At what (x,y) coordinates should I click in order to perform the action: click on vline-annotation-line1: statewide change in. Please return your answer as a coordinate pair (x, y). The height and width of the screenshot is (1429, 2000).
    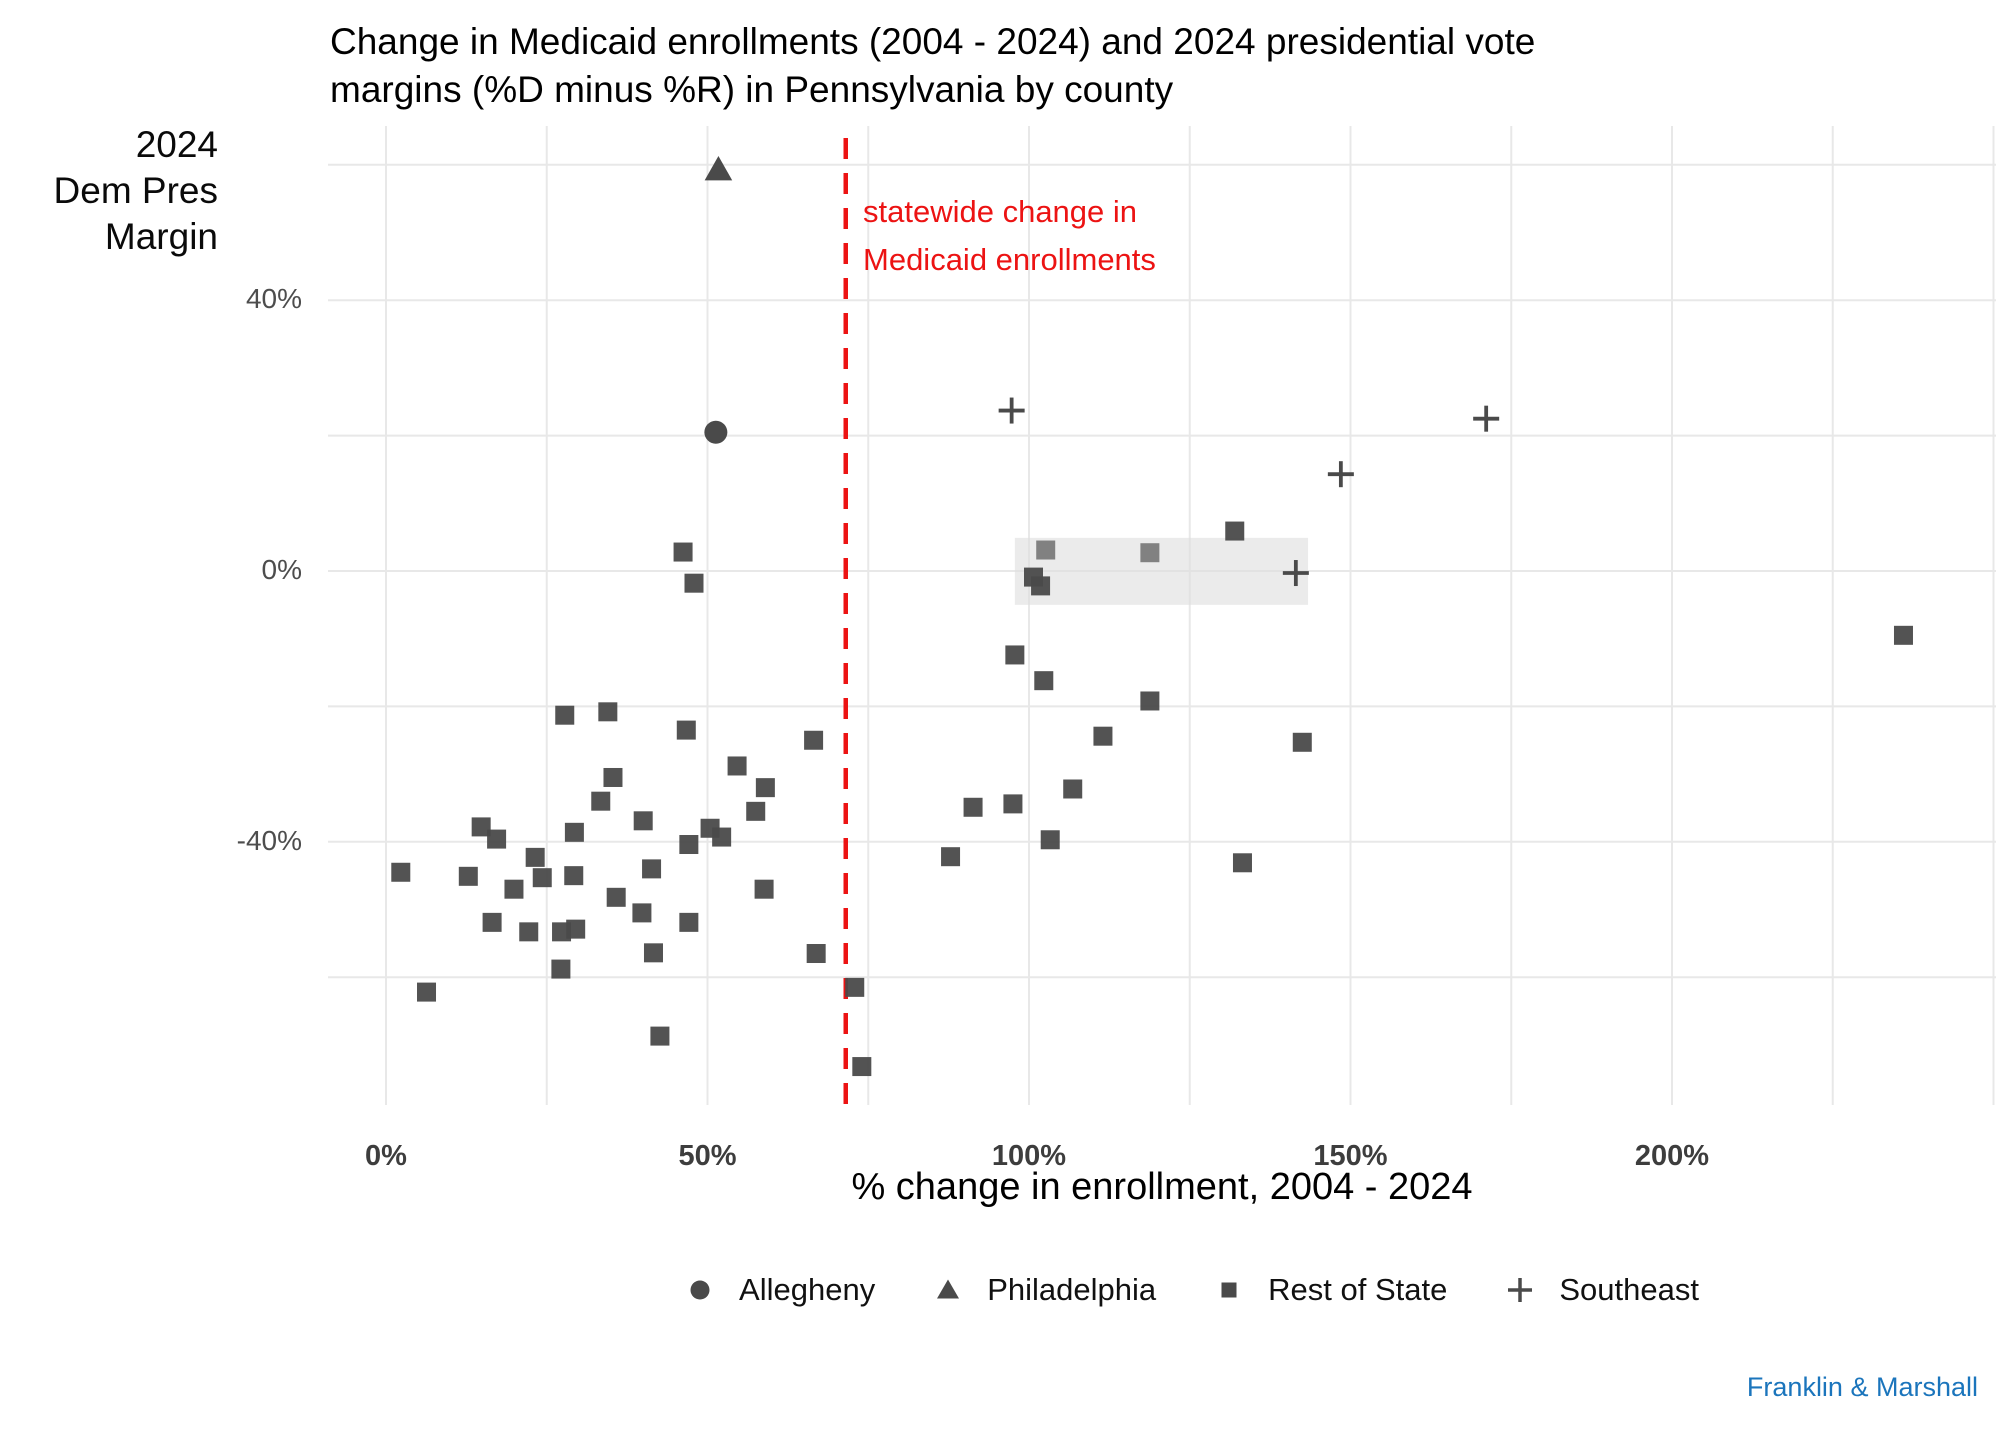
    Looking at the image, I should click on (1000, 211).